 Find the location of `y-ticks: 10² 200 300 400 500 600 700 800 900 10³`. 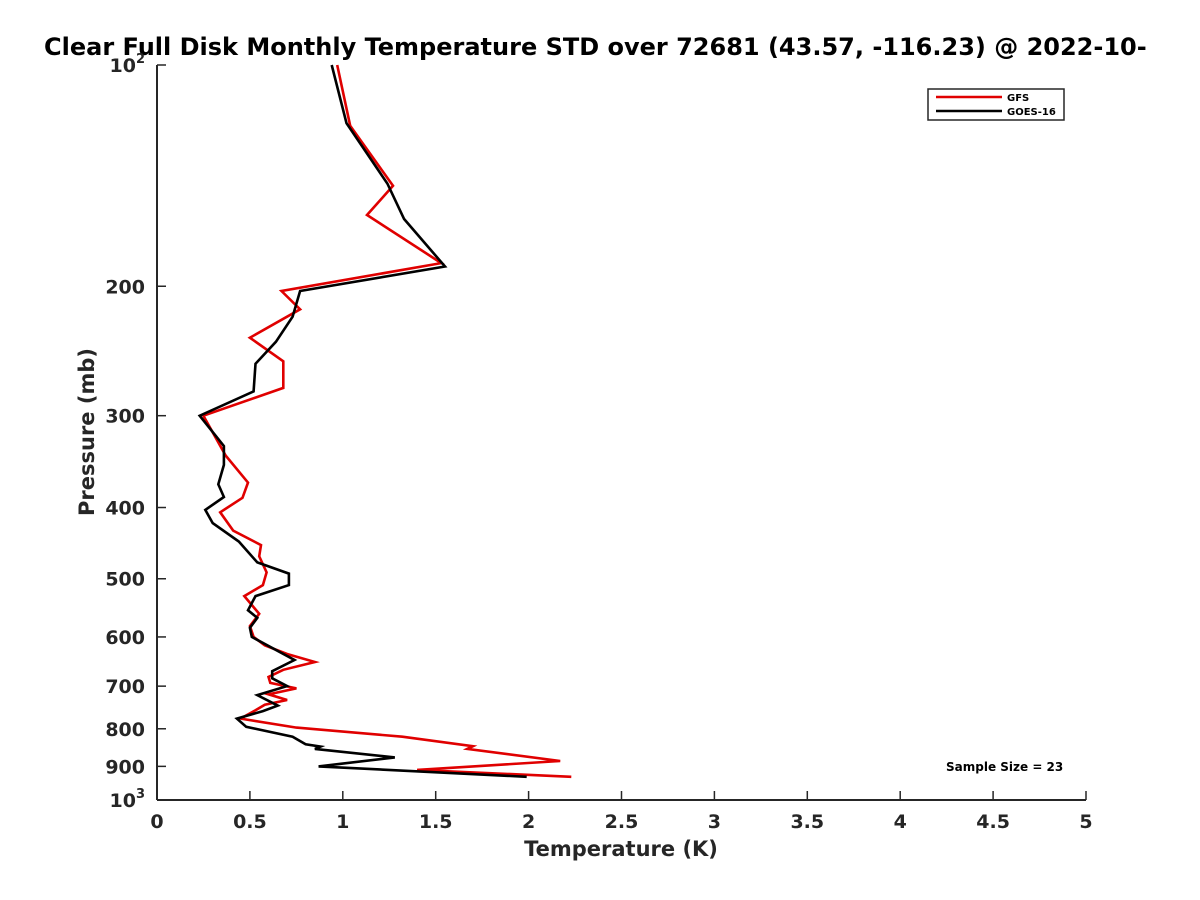

y-ticks: 10² 200 300 400 500 600 700 800 900 10³ is located at coordinates (135, 432).